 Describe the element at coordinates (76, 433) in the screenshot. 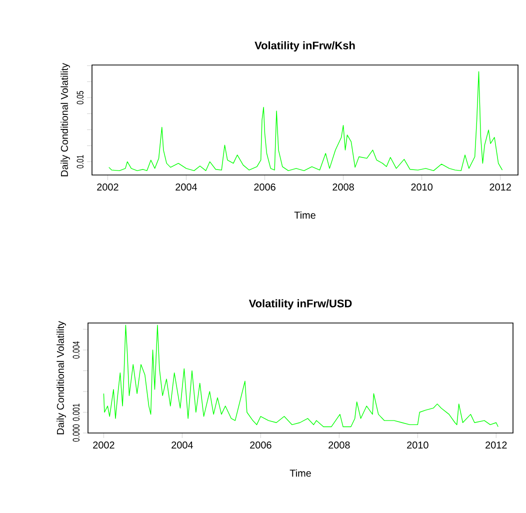

I see `y-tick-label: 0.000` at that location.